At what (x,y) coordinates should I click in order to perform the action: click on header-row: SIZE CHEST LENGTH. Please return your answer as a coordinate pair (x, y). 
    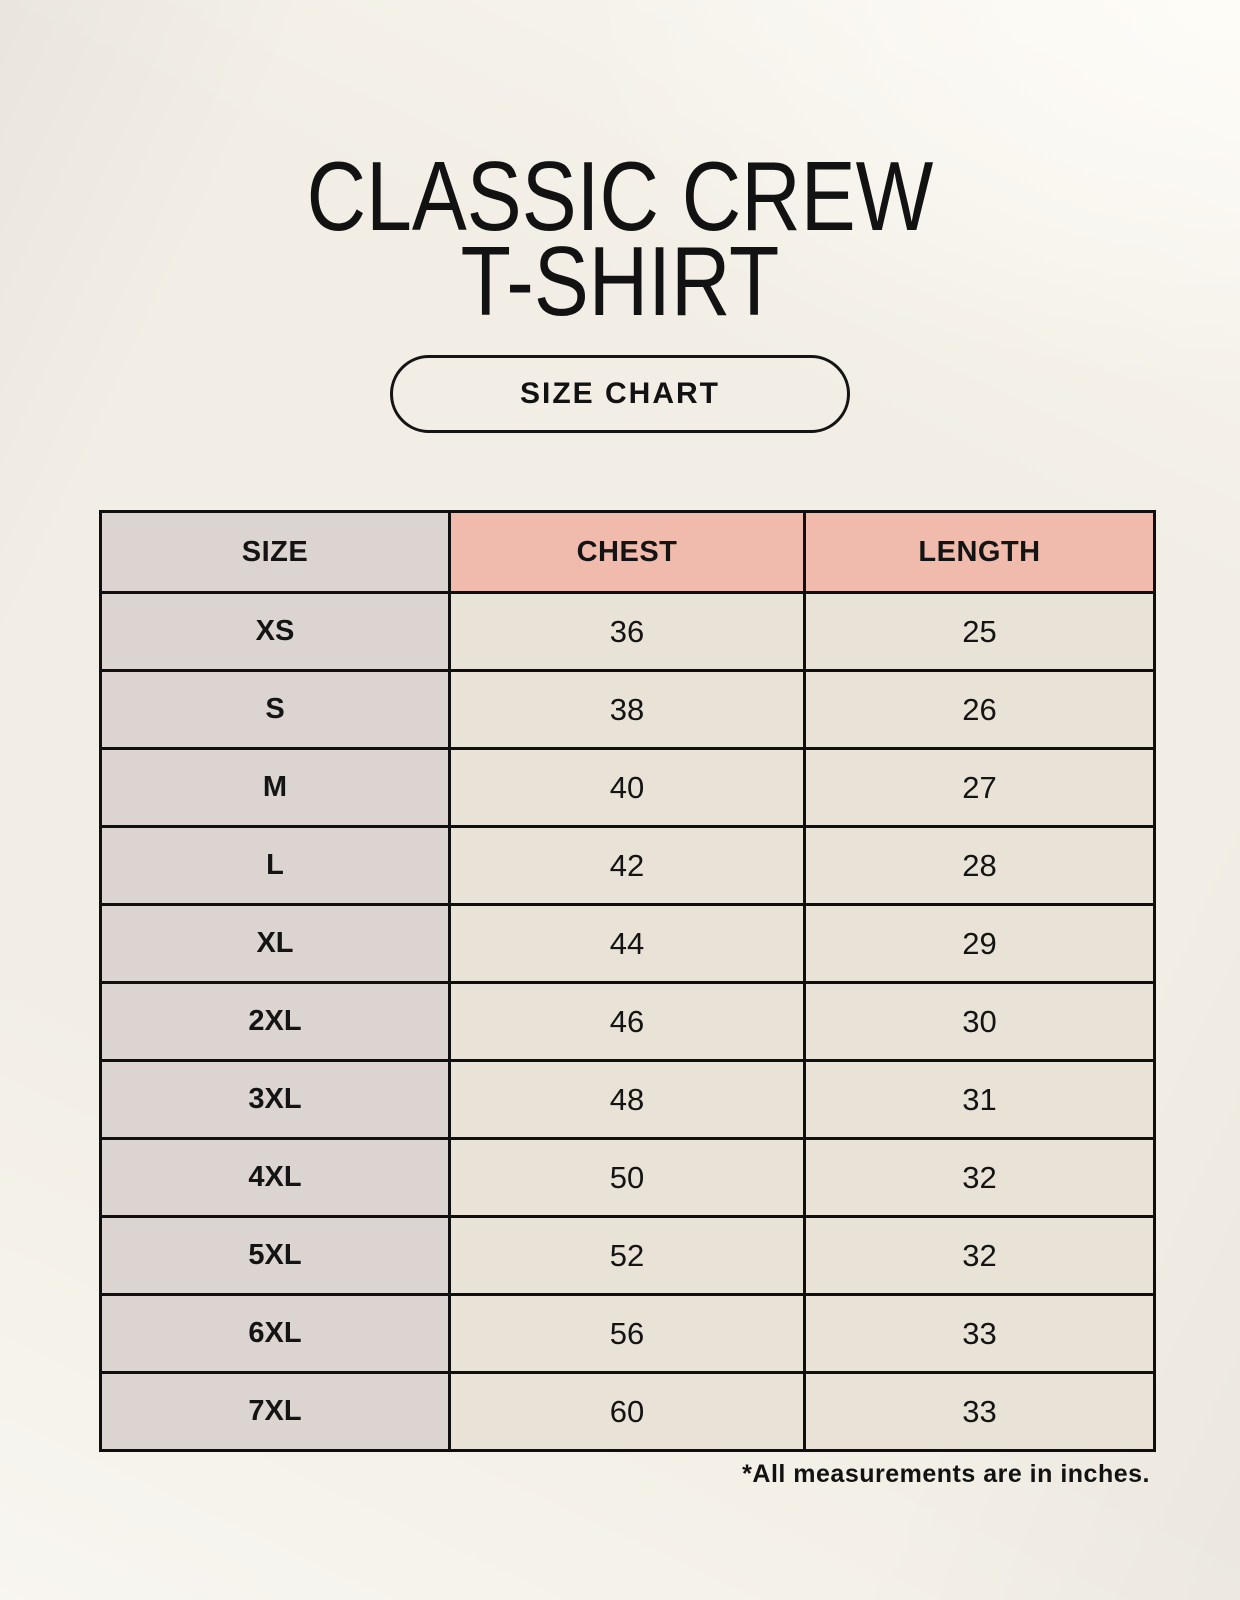
    Looking at the image, I should click on (627, 552).